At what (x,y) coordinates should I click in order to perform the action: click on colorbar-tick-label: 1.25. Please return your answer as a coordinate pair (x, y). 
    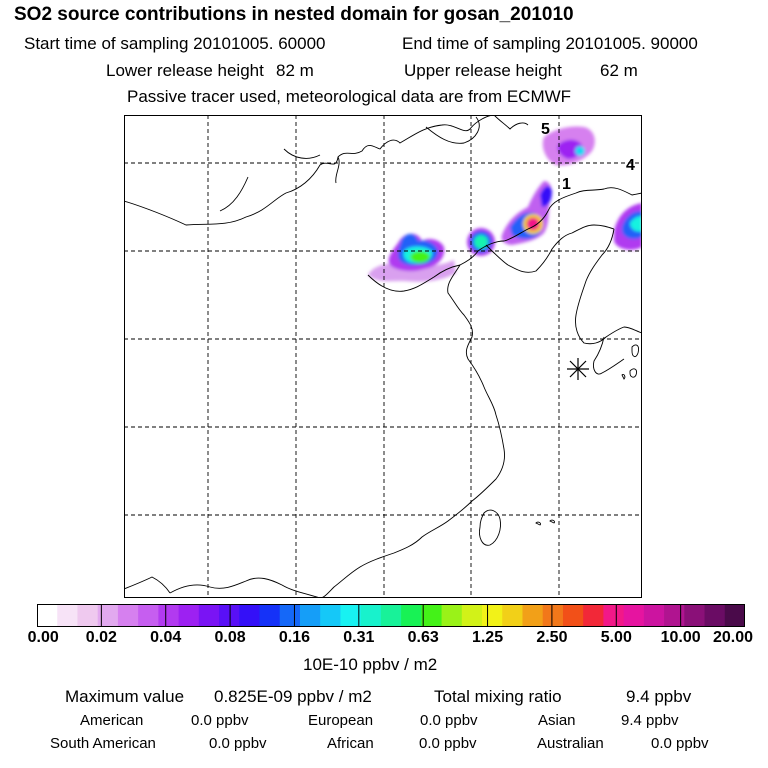
    Looking at the image, I should click on (487, 637).